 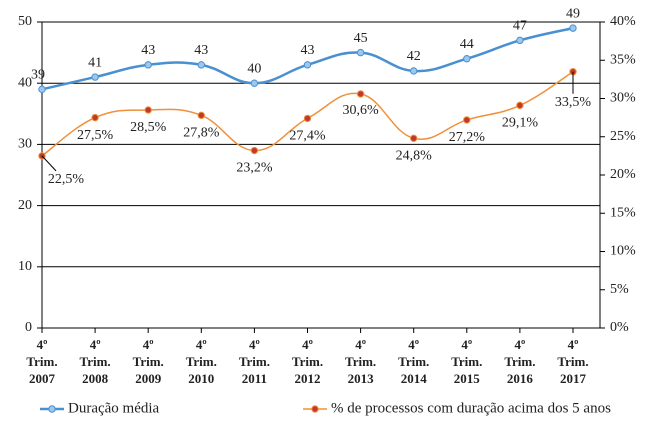 I want to click on y2-tick-label: 10%, so click(x=623, y=251).